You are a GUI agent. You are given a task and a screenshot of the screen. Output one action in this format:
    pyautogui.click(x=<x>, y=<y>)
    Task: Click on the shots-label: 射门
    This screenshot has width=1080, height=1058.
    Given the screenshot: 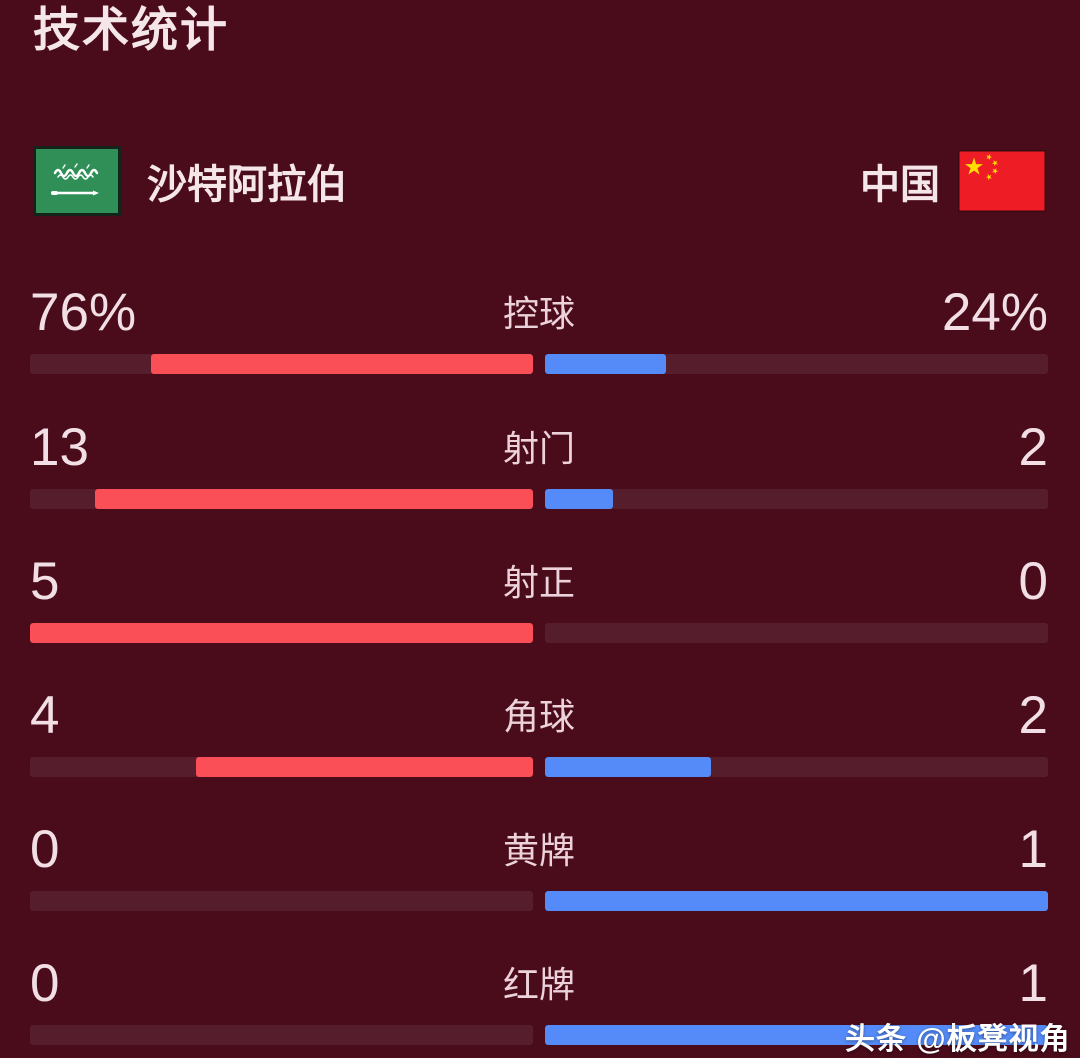 What is the action you would take?
    pyautogui.click(x=539, y=448)
    